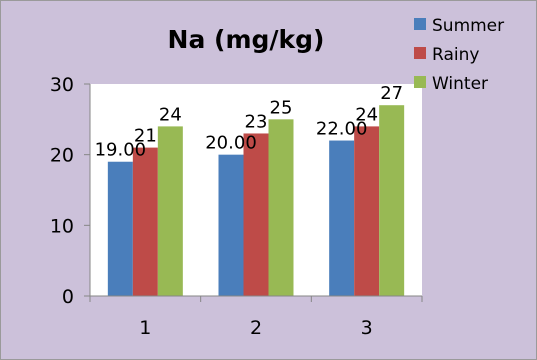 This screenshot has height=360, width=537. I want to click on legend-label-rainy: Rainy, so click(455, 55).